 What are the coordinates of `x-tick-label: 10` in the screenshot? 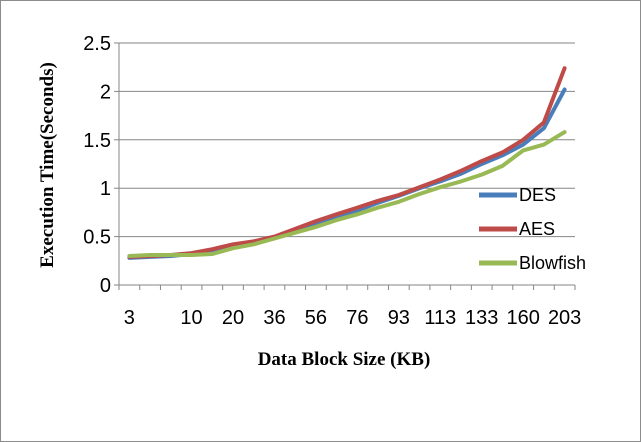 It's located at (191, 318).